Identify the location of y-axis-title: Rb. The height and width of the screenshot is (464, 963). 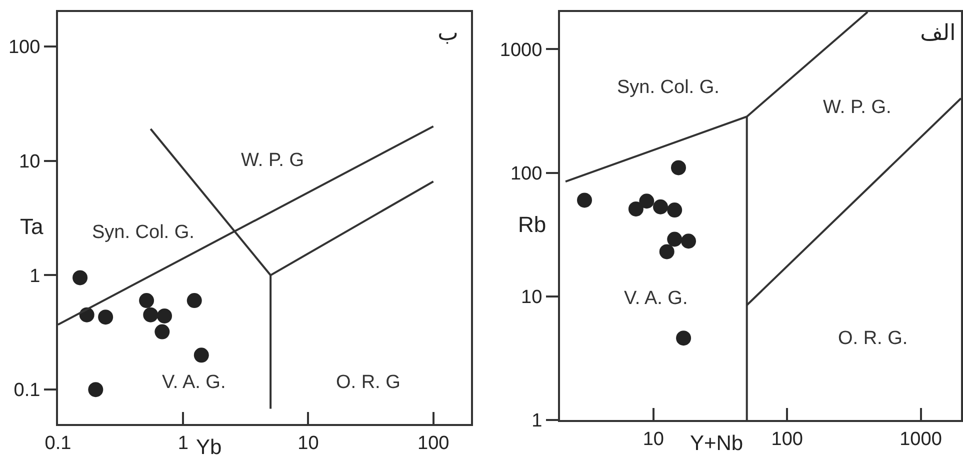
(532, 224).